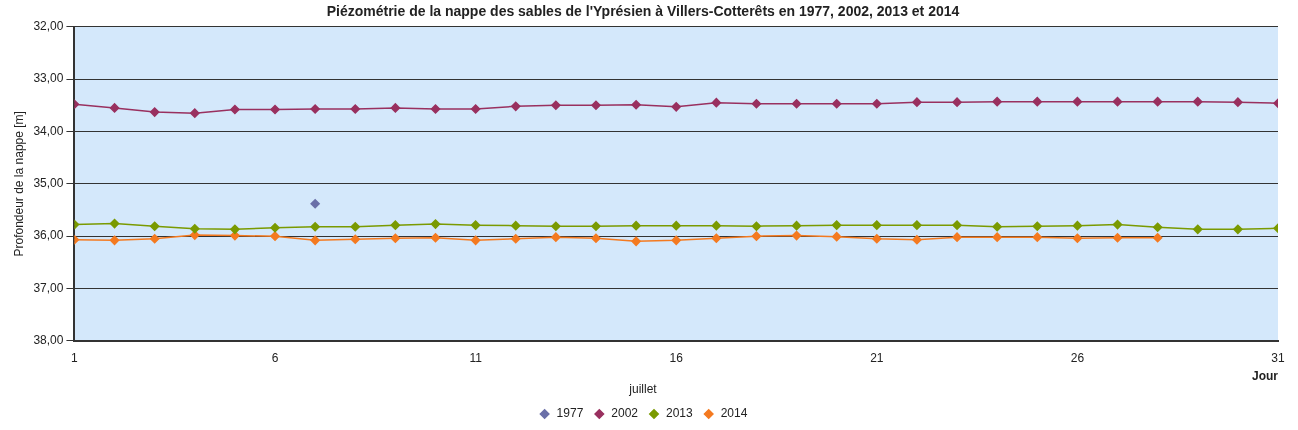  I want to click on x-tick-label: 21, so click(877, 358).